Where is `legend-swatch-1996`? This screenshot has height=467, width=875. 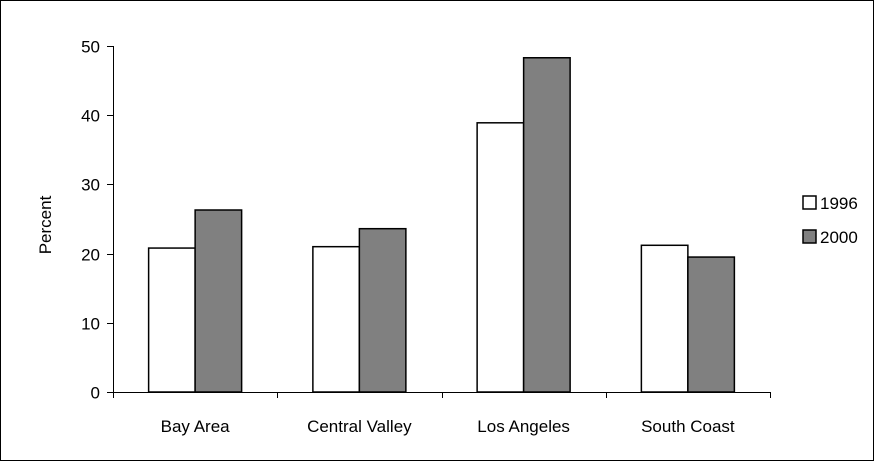 legend-swatch-1996 is located at coordinates (809, 202).